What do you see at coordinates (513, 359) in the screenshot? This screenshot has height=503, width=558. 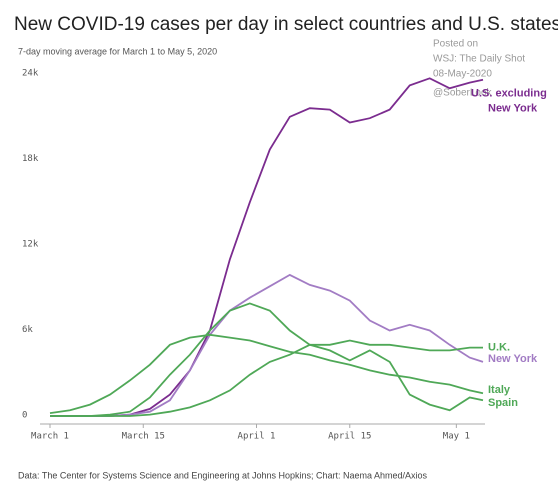 I see `series-label: New York` at bounding box center [513, 359].